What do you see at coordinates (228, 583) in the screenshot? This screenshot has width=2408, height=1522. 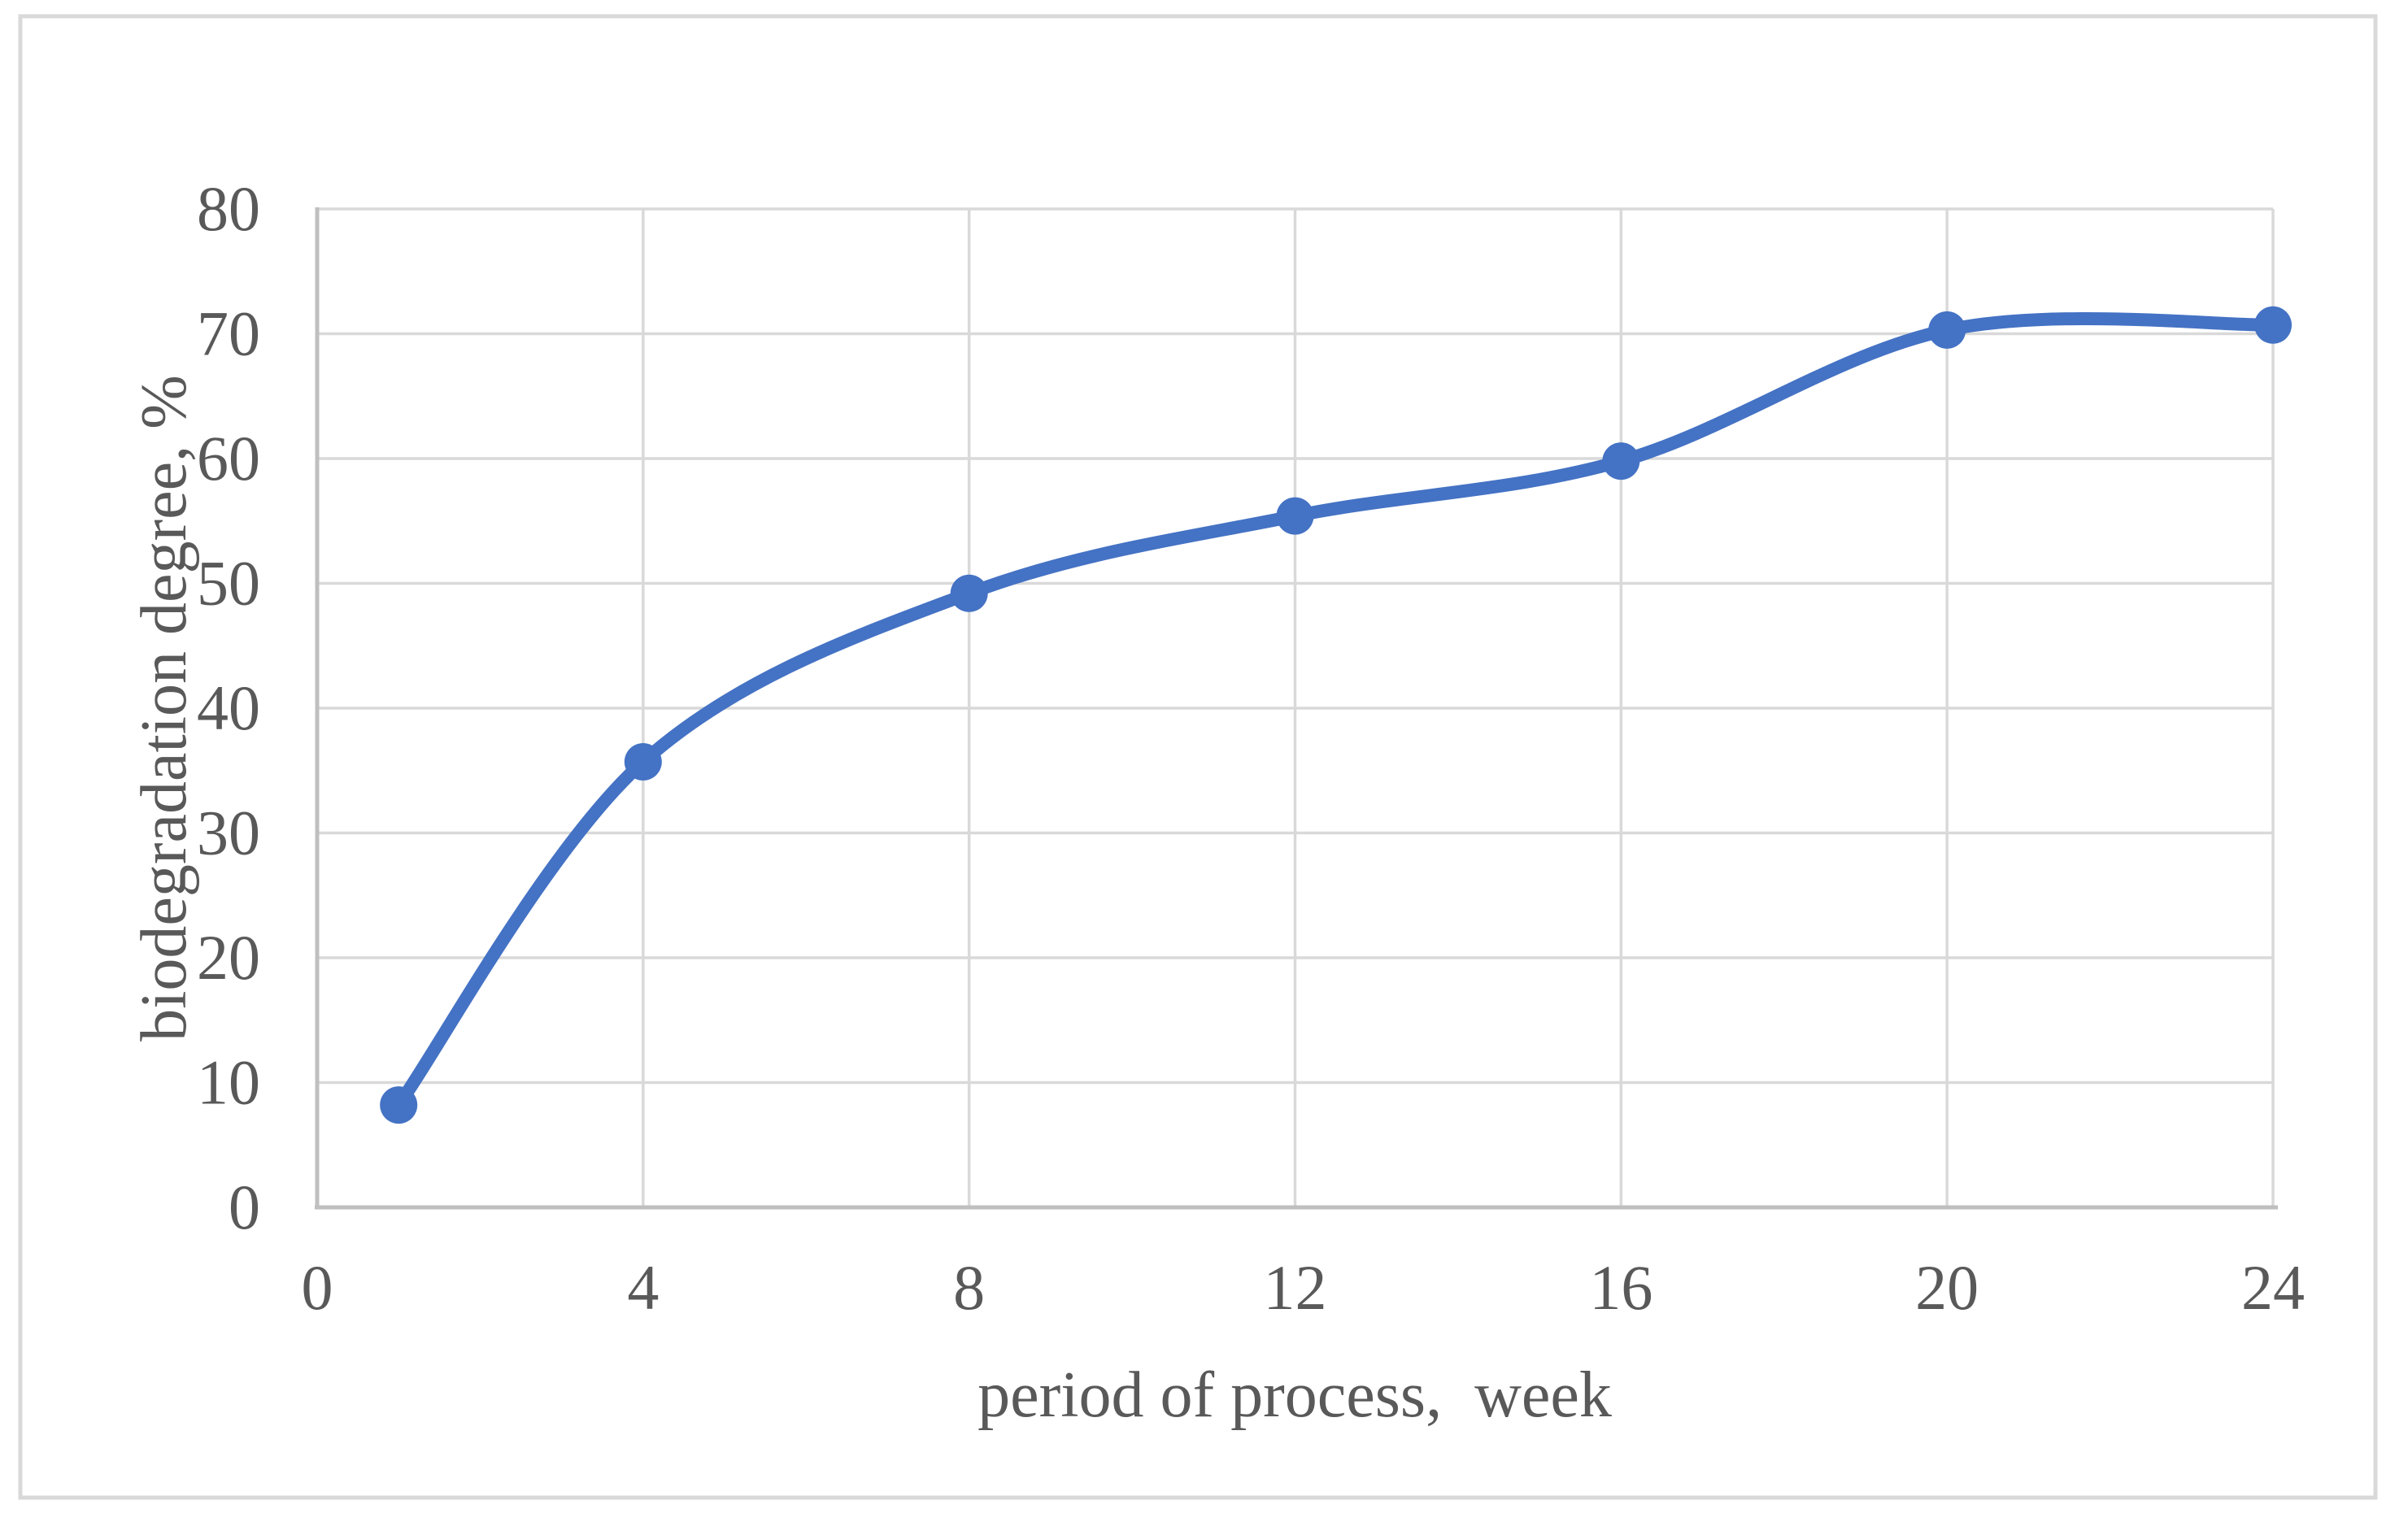 I see `y-tick-label: 50` at bounding box center [228, 583].